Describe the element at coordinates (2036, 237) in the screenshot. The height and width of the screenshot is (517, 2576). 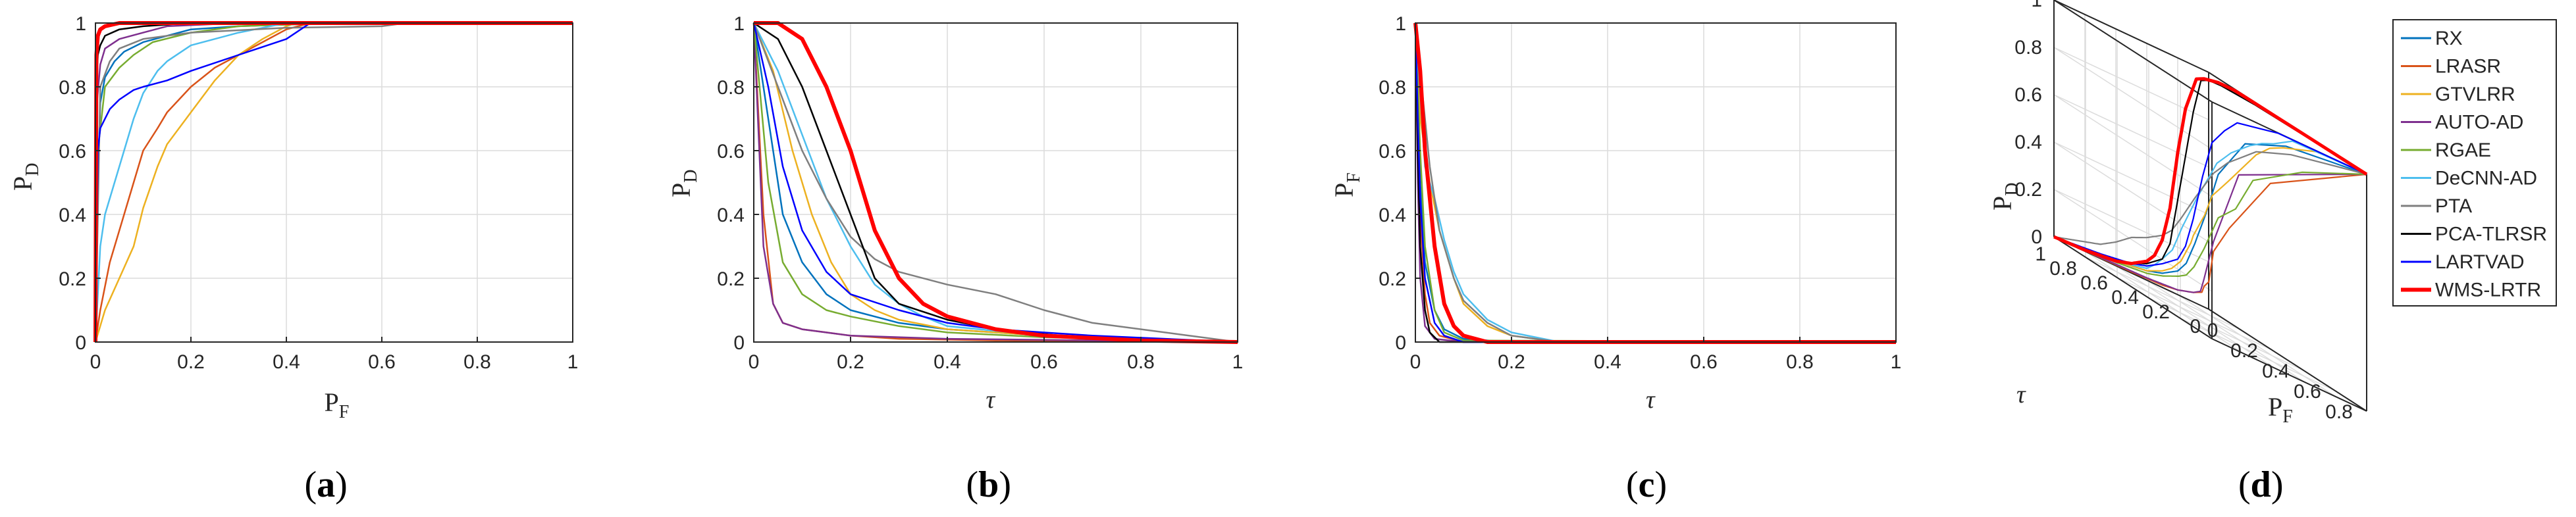
I see `z-tick-label: 0` at that location.